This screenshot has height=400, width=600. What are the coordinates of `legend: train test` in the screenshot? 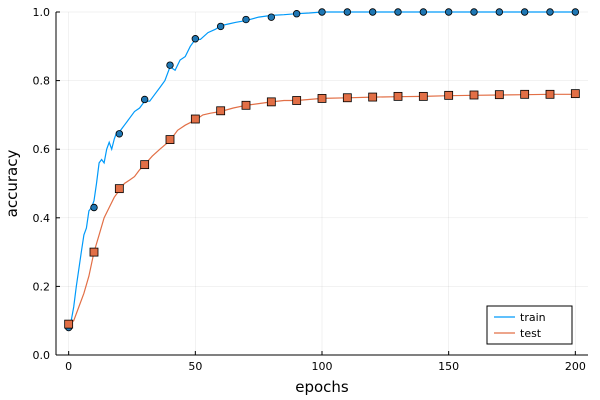 It's located at (529, 325).